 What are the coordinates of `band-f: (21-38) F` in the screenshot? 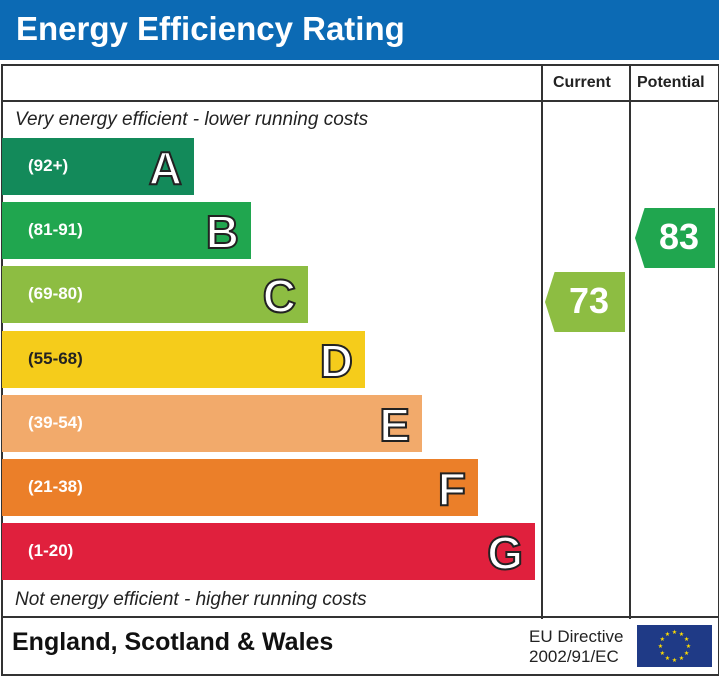 It's located at (240, 487).